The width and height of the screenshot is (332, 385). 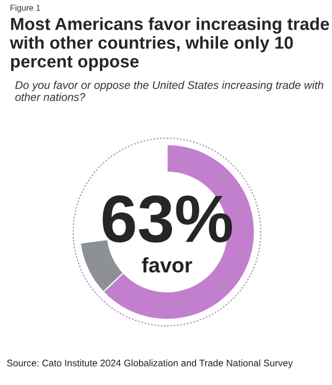 What do you see at coordinates (25, 8) in the screenshot?
I see `caption: Figure 1` at bounding box center [25, 8].